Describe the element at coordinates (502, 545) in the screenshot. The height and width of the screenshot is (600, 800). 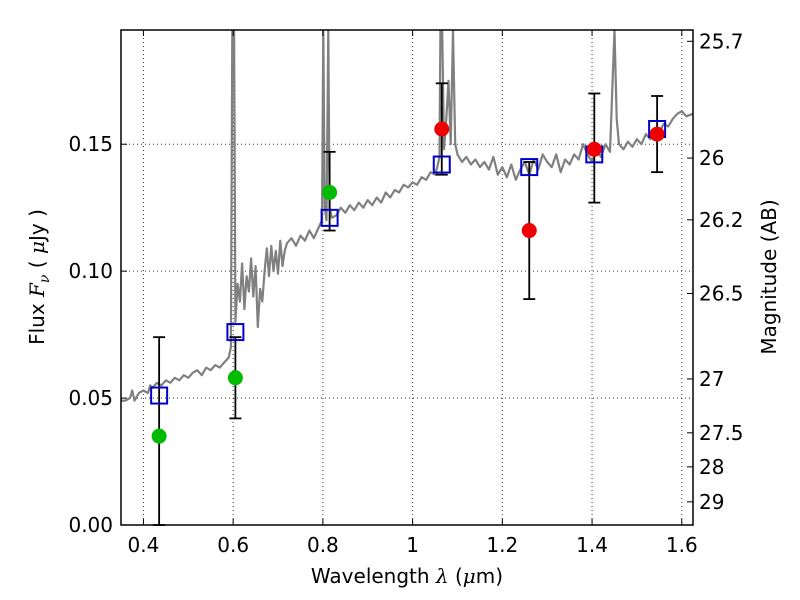
I see `x-tick-label: 1.2` at that location.